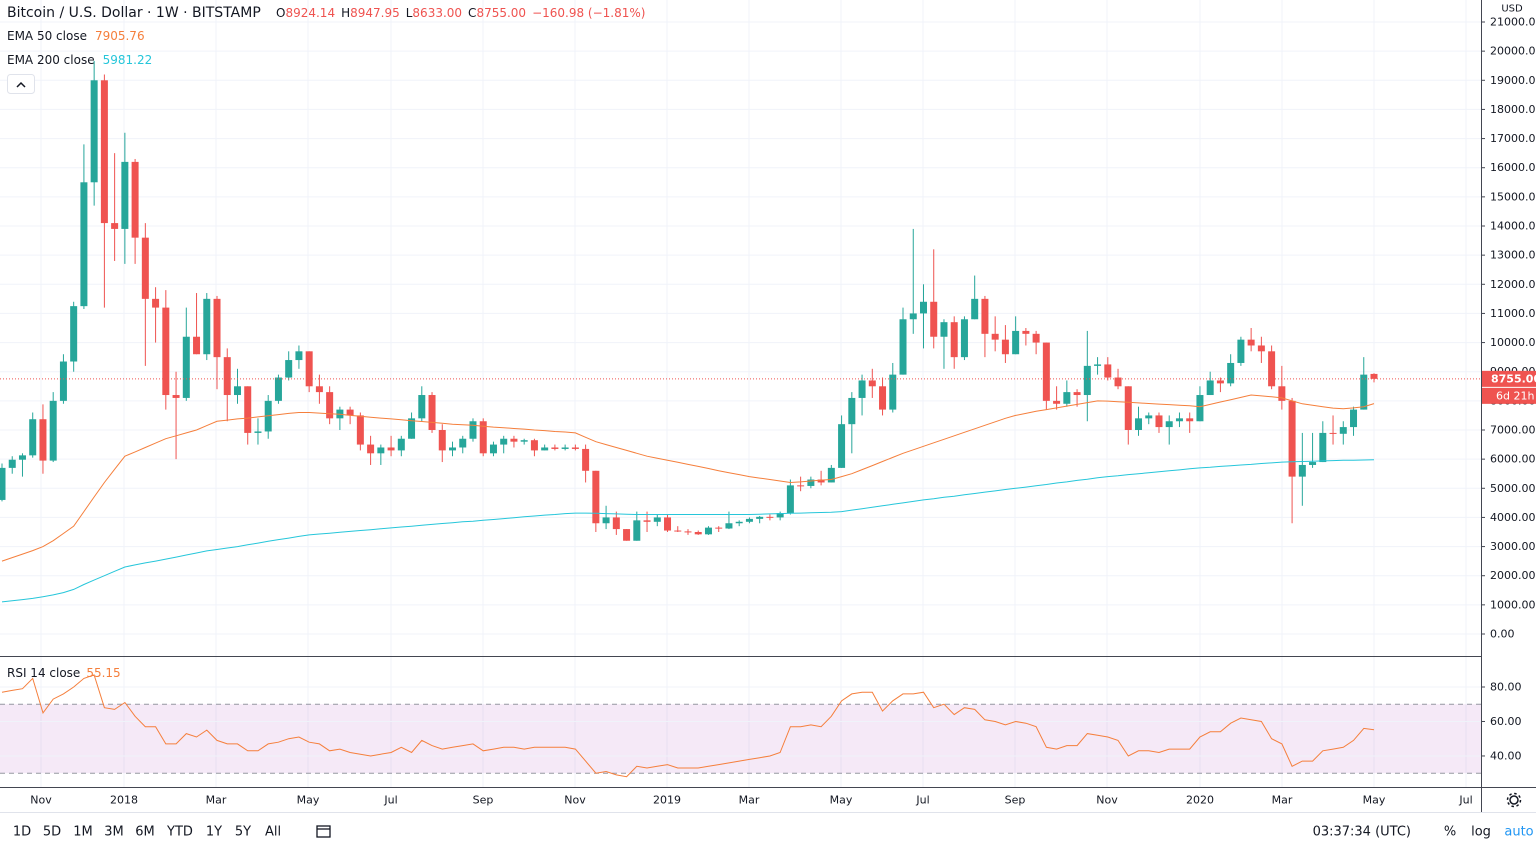  Describe the element at coordinates (1362, 832) in the screenshot. I see `clock: 03:37:34 (UTC)` at that location.